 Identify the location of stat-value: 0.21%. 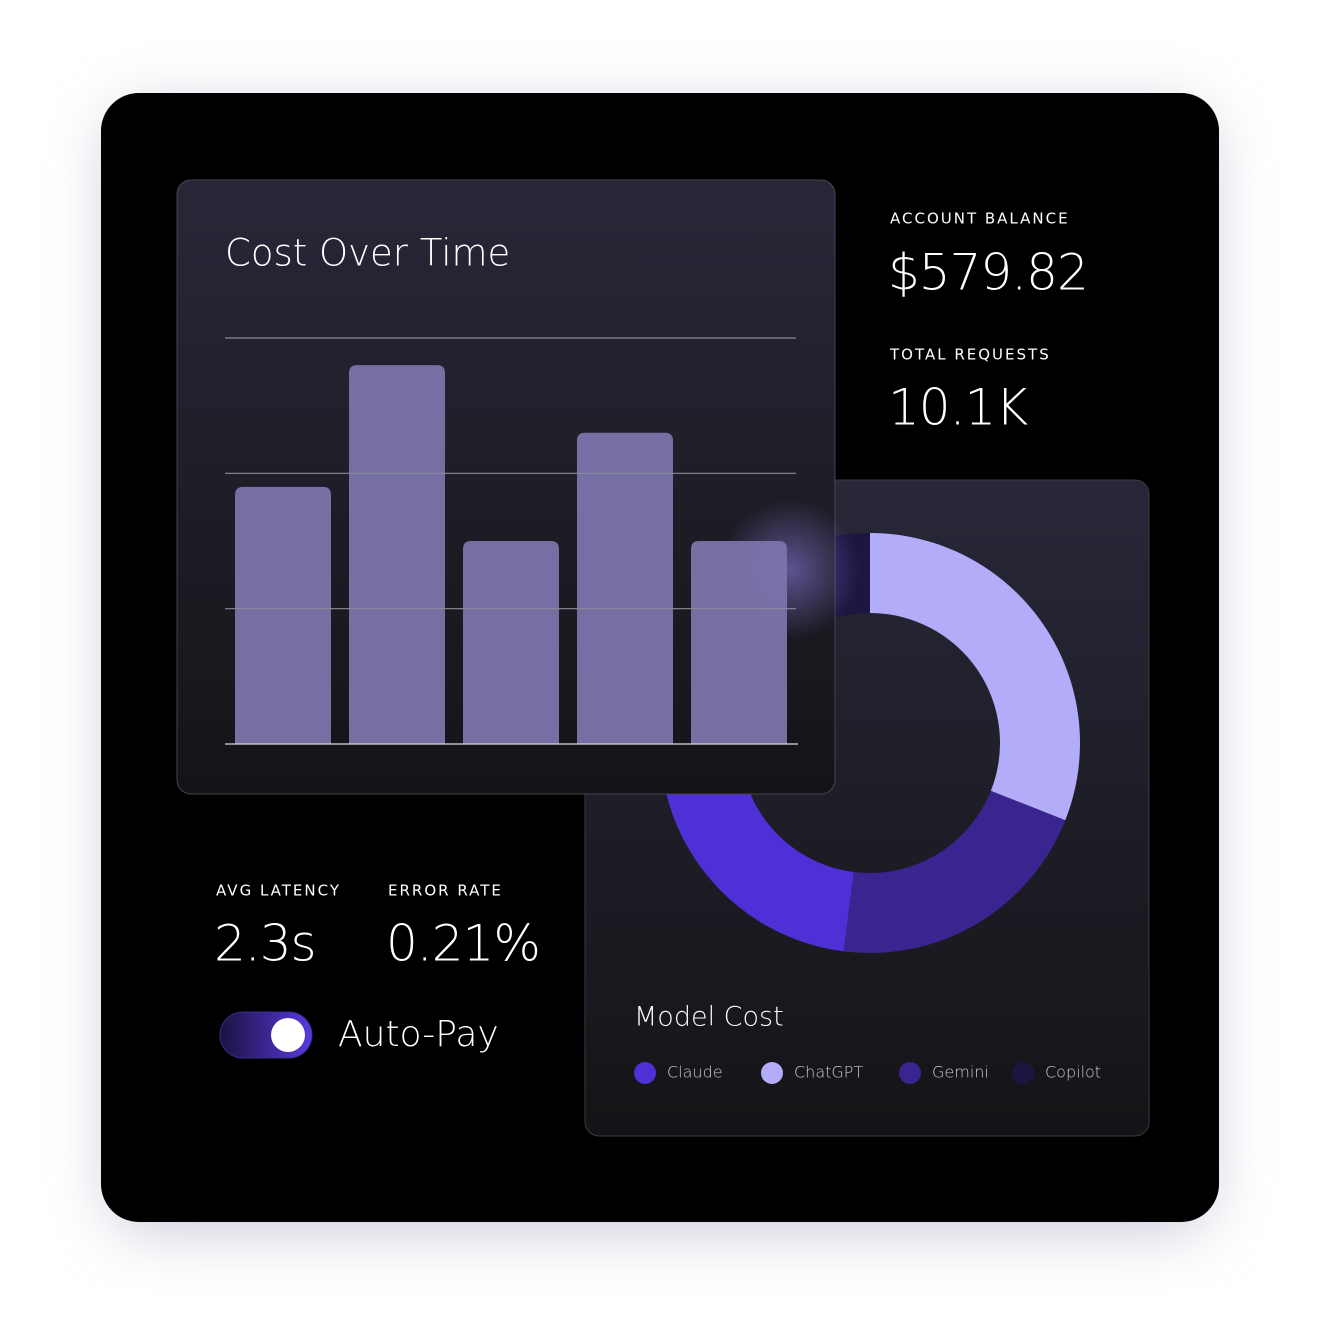
(463, 944).